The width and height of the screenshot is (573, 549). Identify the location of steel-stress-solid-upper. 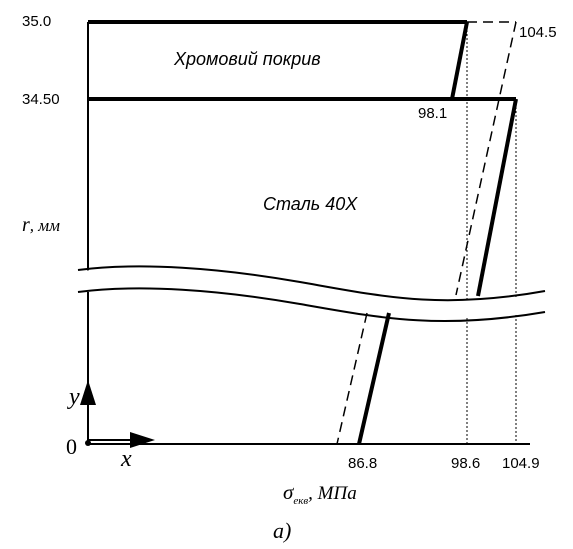
(497, 197).